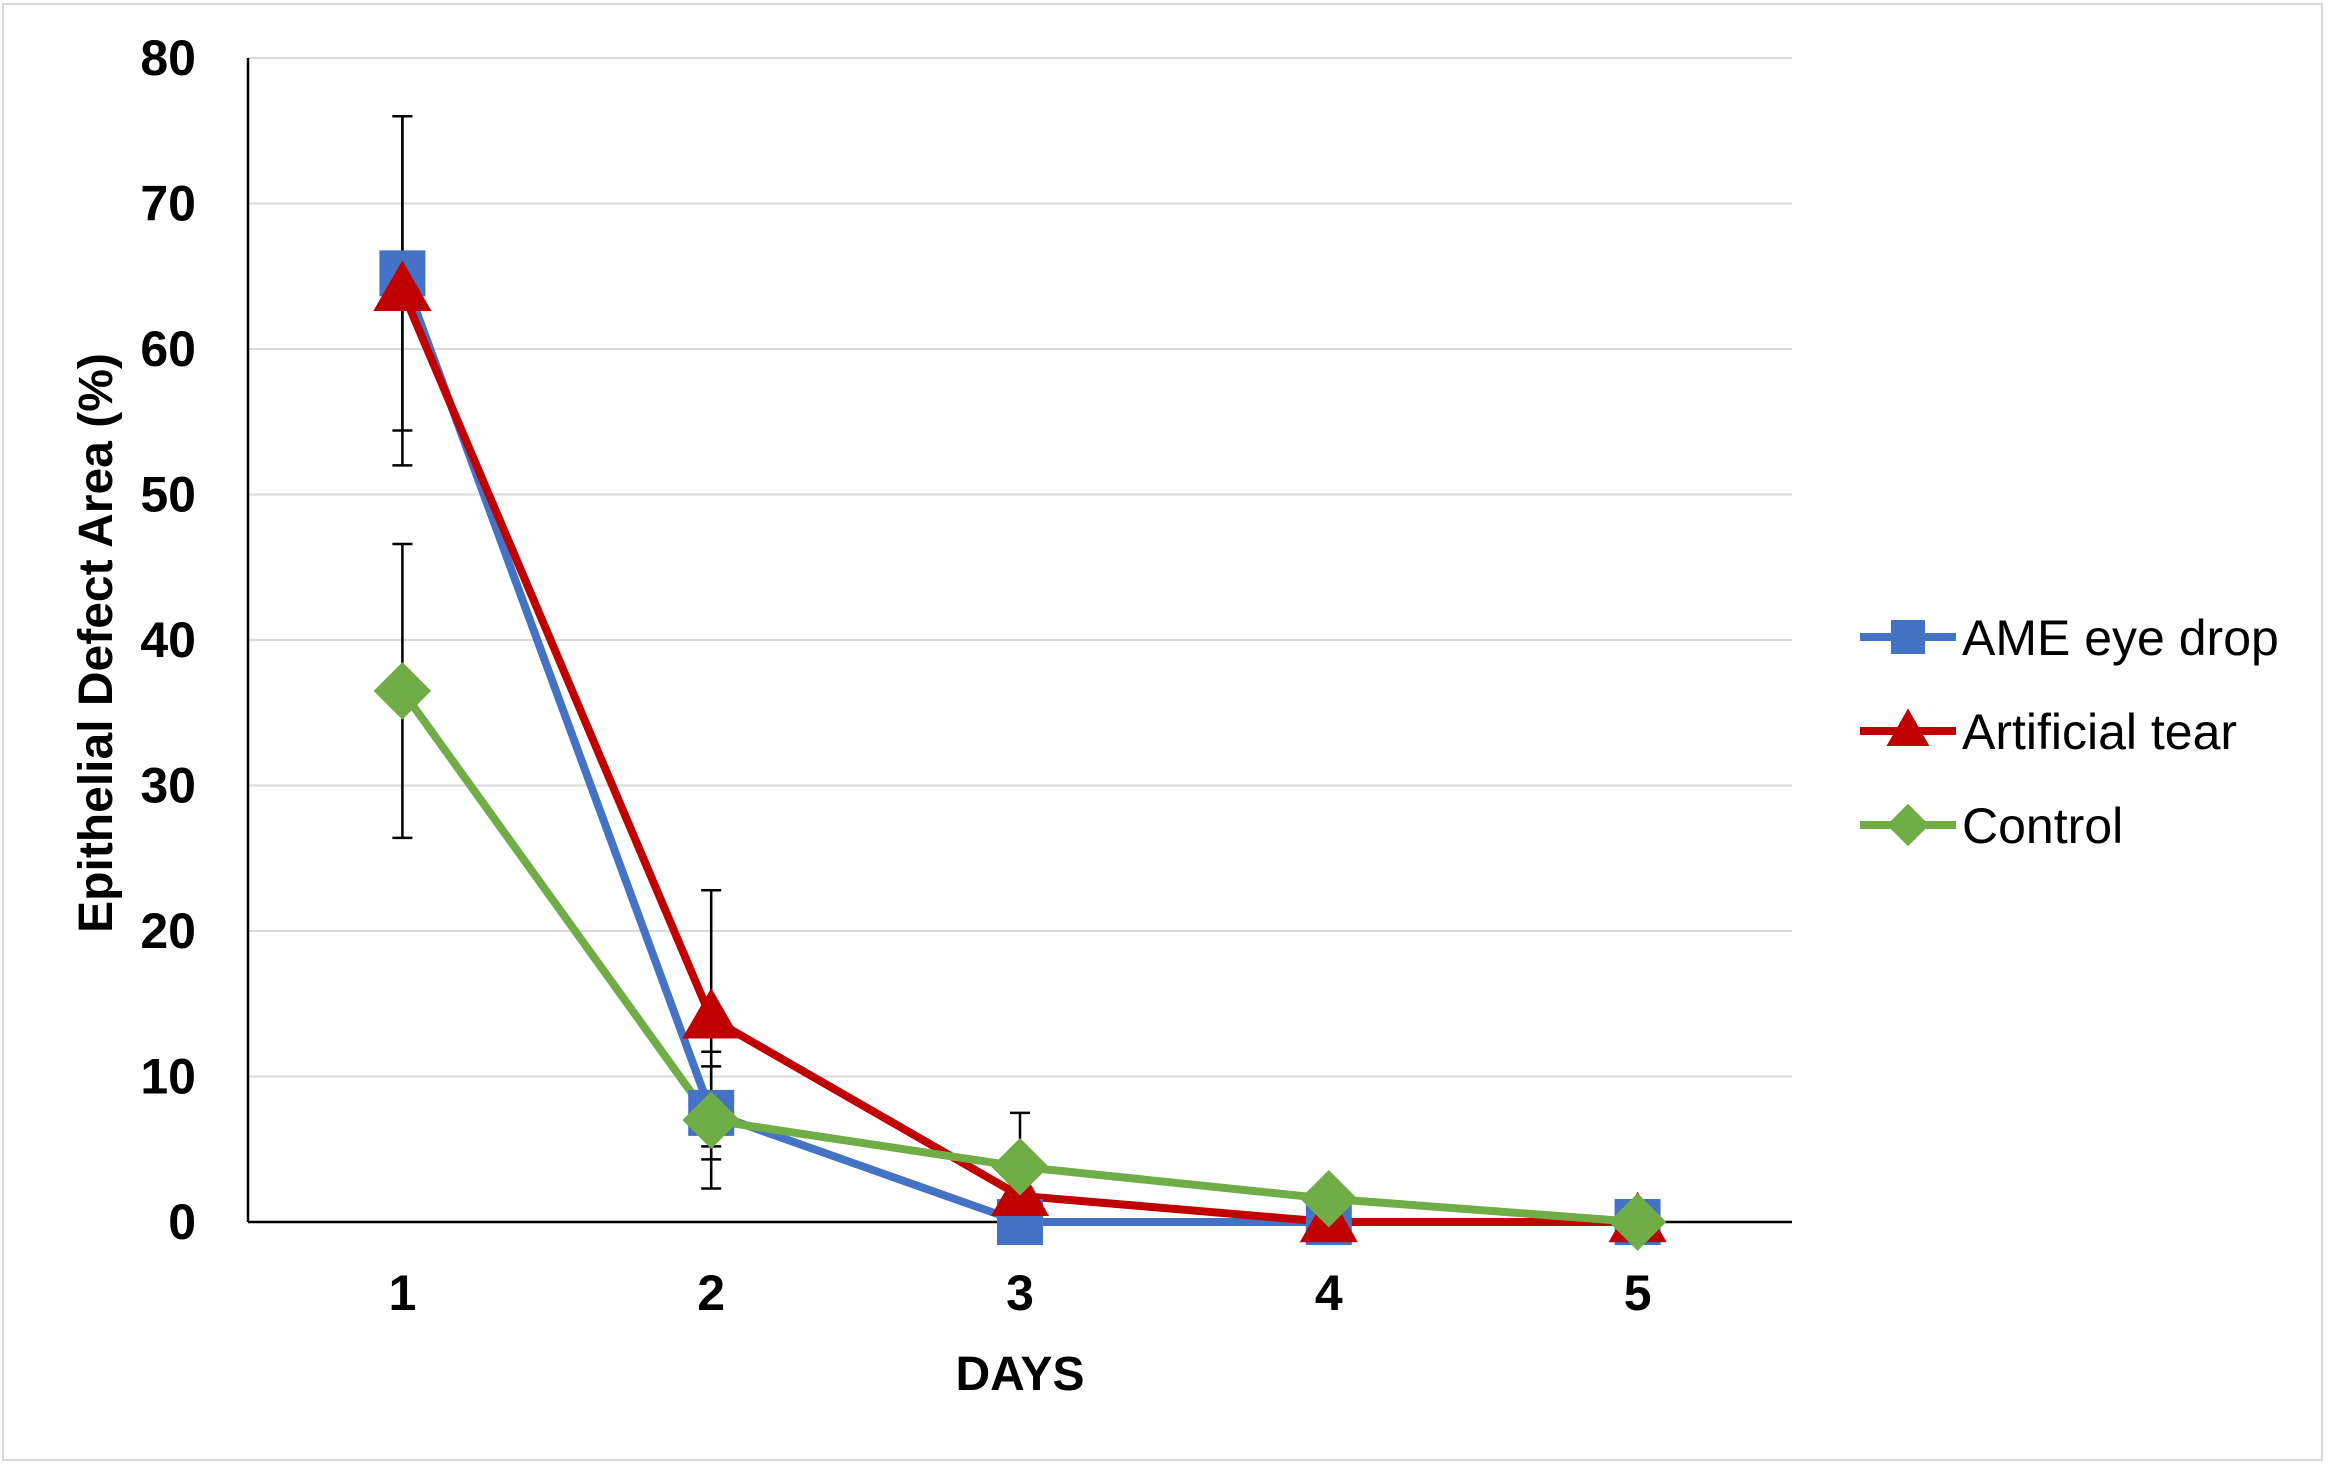 The height and width of the screenshot is (1466, 2328). Describe the element at coordinates (168, 495) in the screenshot. I see `y-tick-label: 50` at that location.